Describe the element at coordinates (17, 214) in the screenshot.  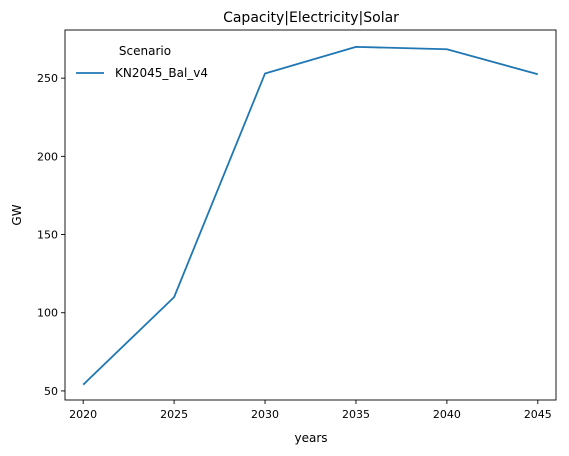
I see `y-axis-label: GW` at that location.